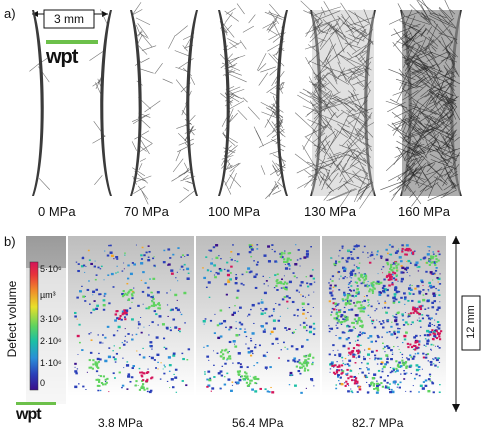  Describe the element at coordinates (43, 383) in the screenshot. I see `colorbar-tick-0: 0` at that location.